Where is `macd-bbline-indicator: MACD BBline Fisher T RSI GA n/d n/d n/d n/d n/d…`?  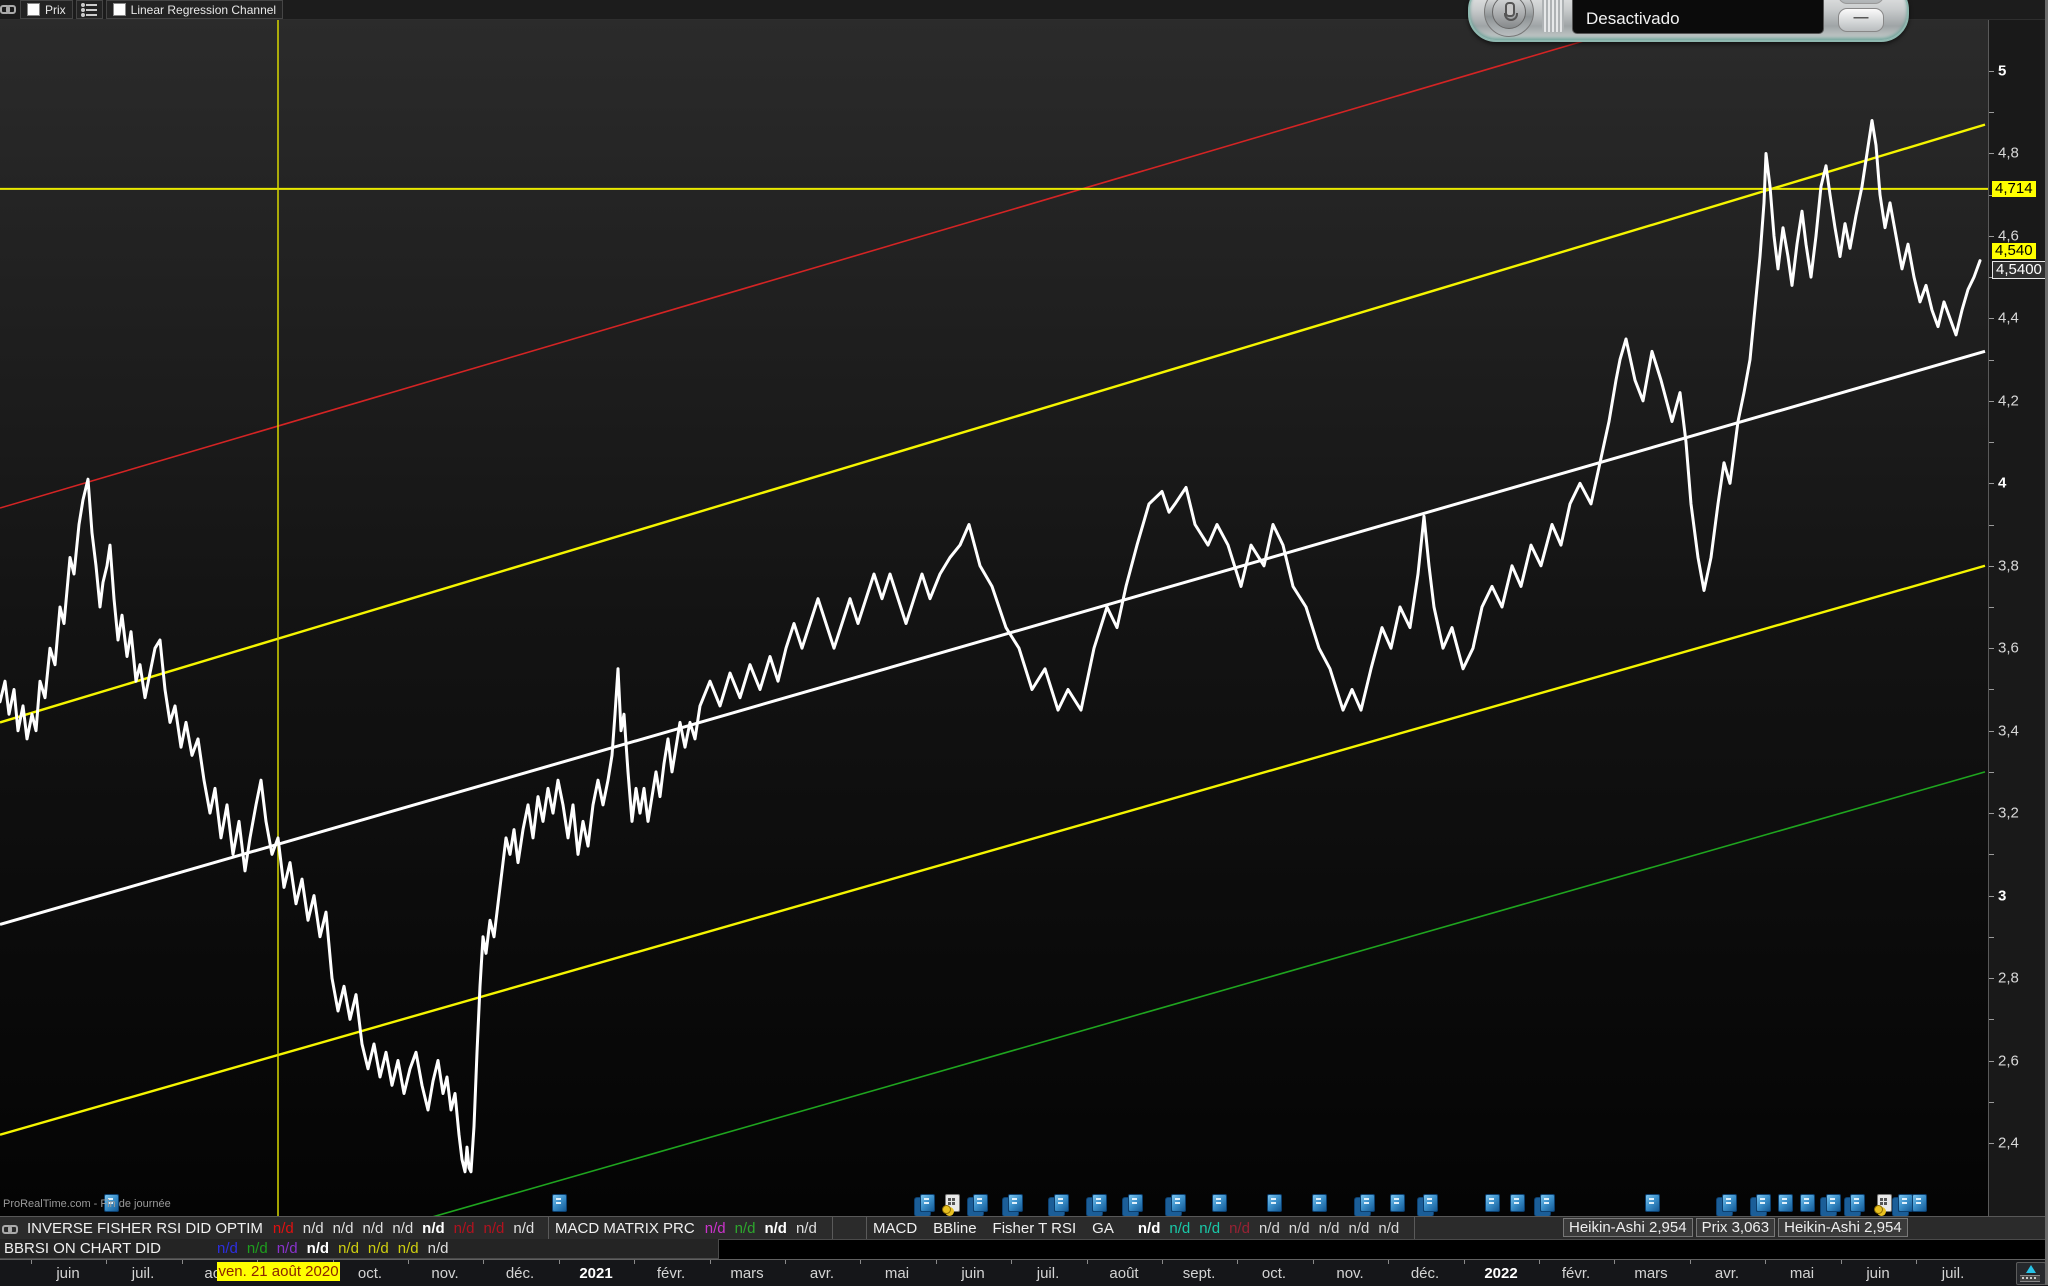 macd-bbline-indicator: MACD BBline Fisher T RSI GA n/d n/d n/d n/d n/d… is located at coordinates (1141, 1228).